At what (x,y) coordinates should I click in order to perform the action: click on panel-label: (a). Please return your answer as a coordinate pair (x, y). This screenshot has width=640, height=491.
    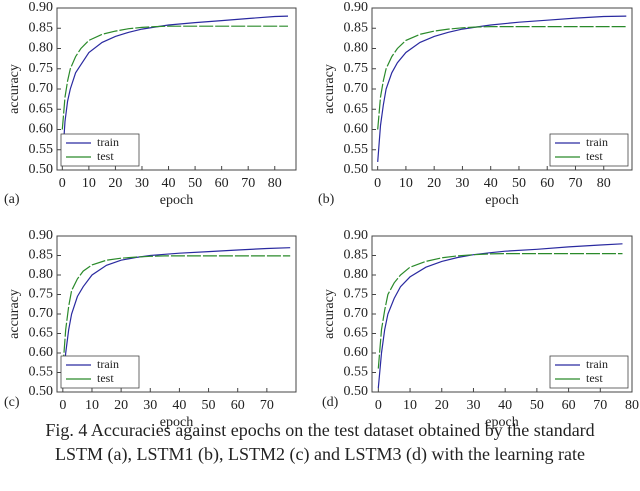
    Looking at the image, I should click on (12, 199).